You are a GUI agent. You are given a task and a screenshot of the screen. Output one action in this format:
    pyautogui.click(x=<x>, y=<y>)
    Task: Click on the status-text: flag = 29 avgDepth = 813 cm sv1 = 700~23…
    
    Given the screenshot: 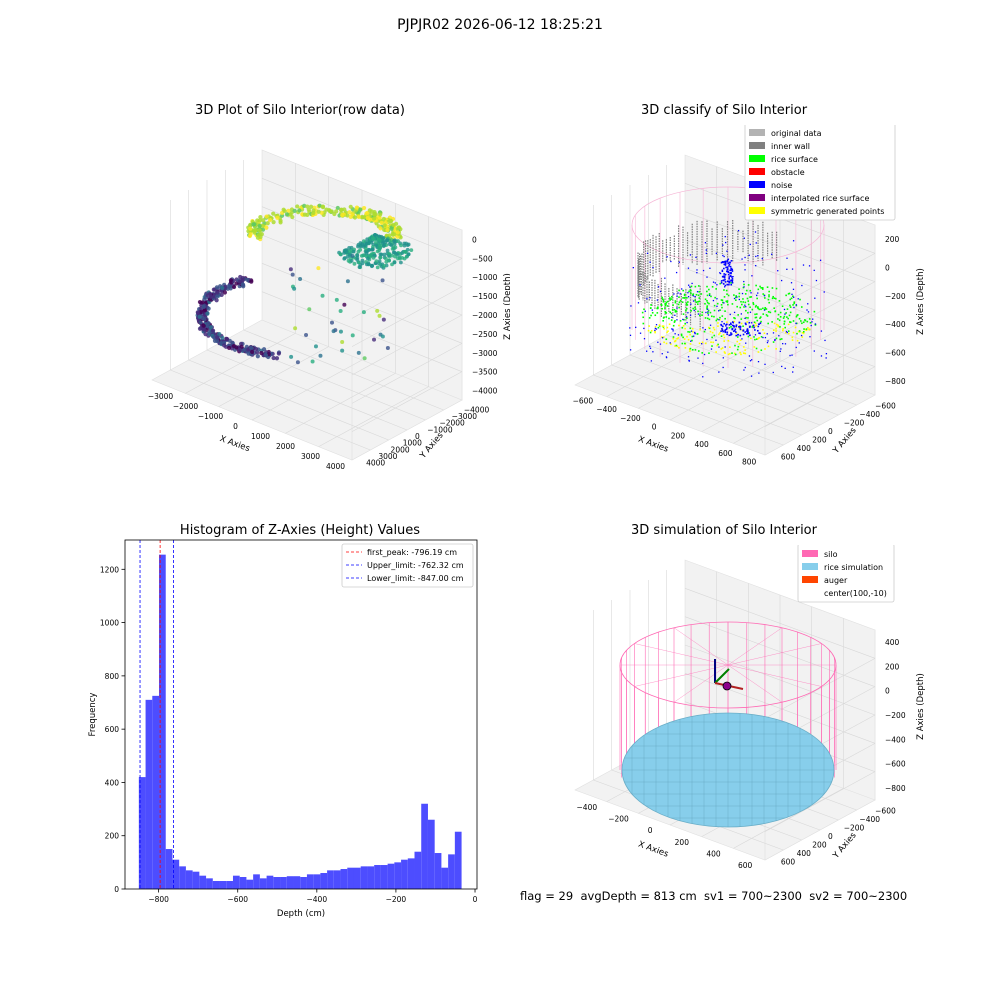 What is the action you would take?
    pyautogui.click(x=714, y=896)
    